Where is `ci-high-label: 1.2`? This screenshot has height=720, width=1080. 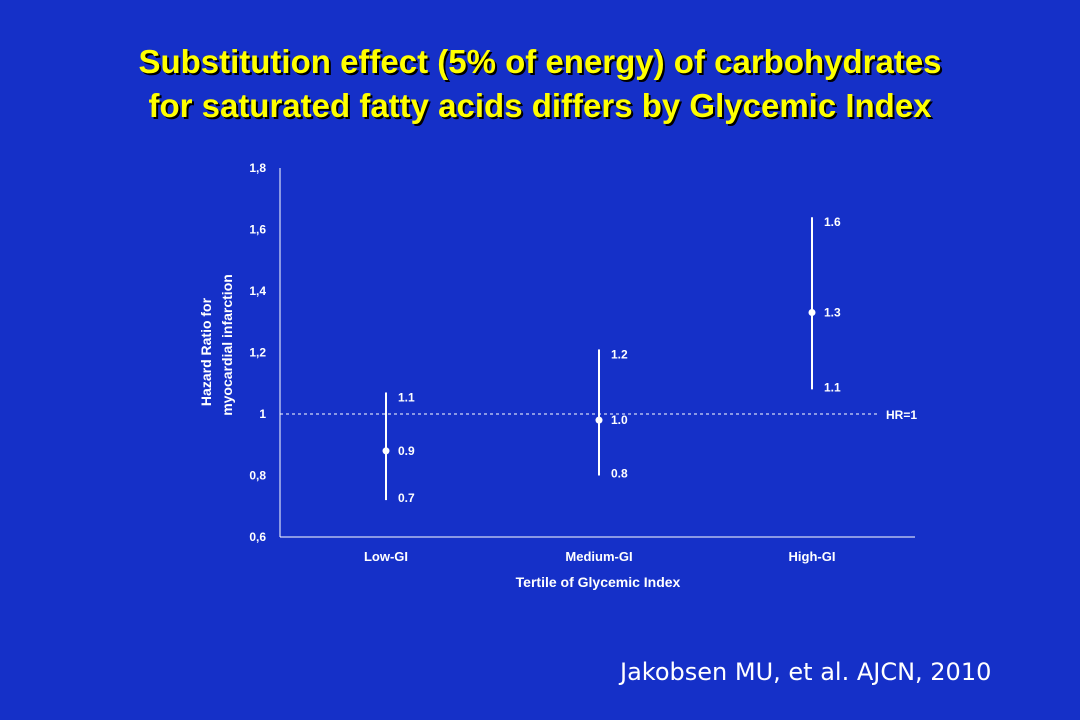 ci-high-label: 1.2 is located at coordinates (619, 354).